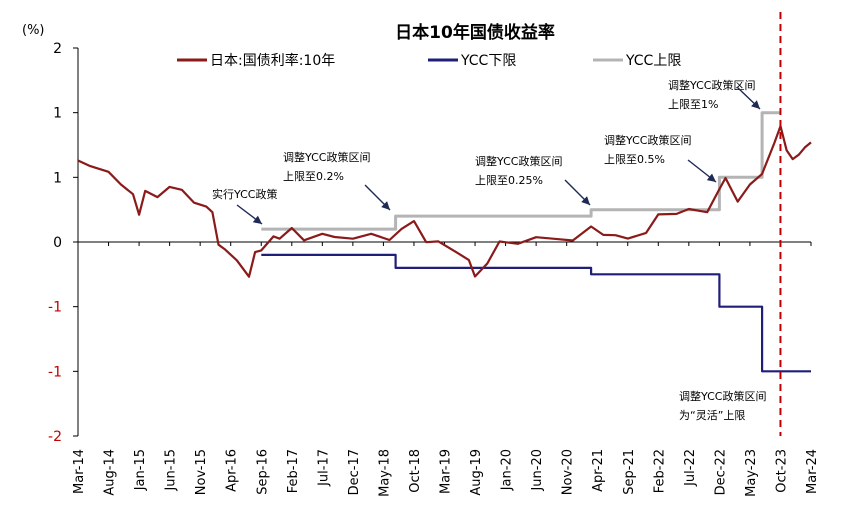 The image size is (857, 513). I want to click on y-tick-label: -2, so click(55, 437).